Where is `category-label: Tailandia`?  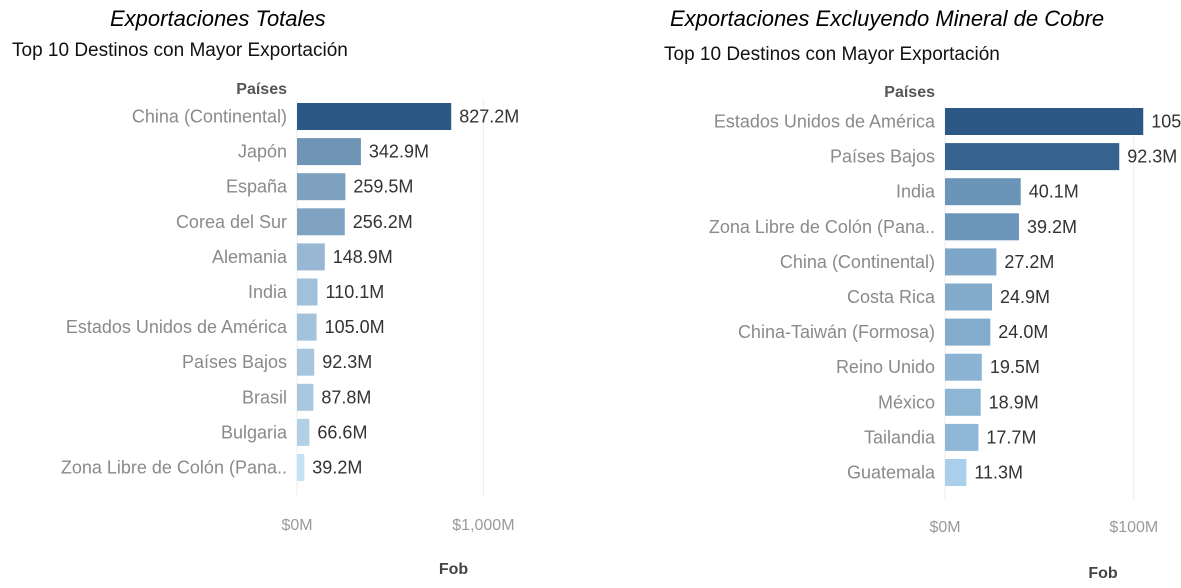 category-label: Tailandia is located at coordinates (900, 437).